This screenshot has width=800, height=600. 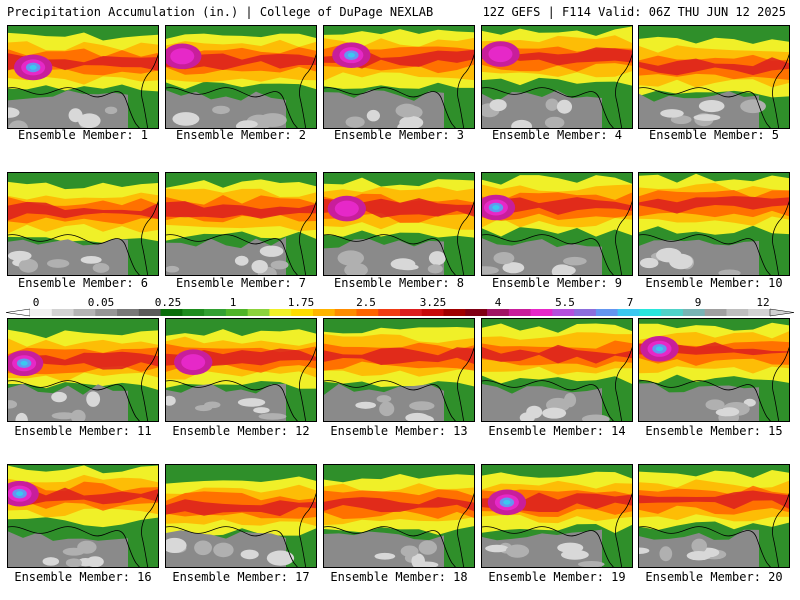 What do you see at coordinates (714, 577) in the screenshot?
I see `member-label-20: Ensemble Member: 20` at bounding box center [714, 577].